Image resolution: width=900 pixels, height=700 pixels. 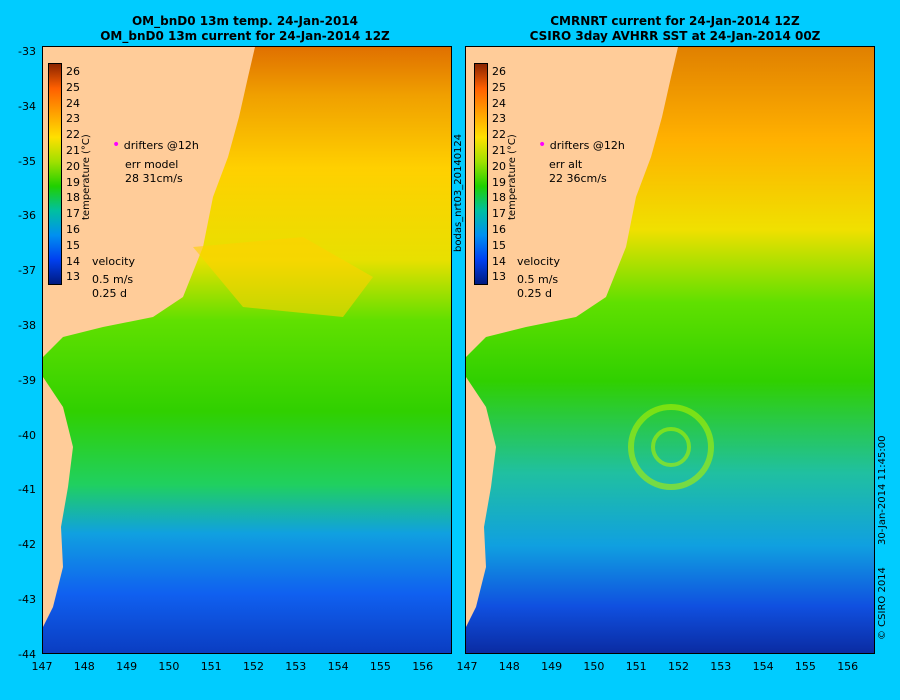 What do you see at coordinates (671, 447) in the screenshot?
I see `eddy-ring-inner` at bounding box center [671, 447].